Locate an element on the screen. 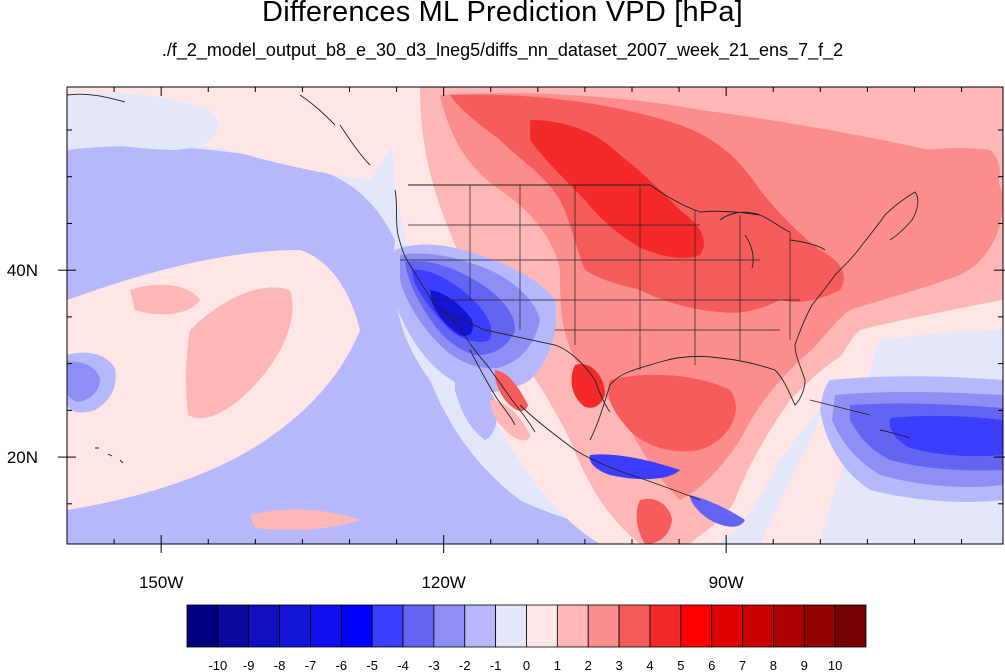 Image resolution: width=1005 pixels, height=672 pixels. colorbar-label: -2 is located at coordinates (465, 665).